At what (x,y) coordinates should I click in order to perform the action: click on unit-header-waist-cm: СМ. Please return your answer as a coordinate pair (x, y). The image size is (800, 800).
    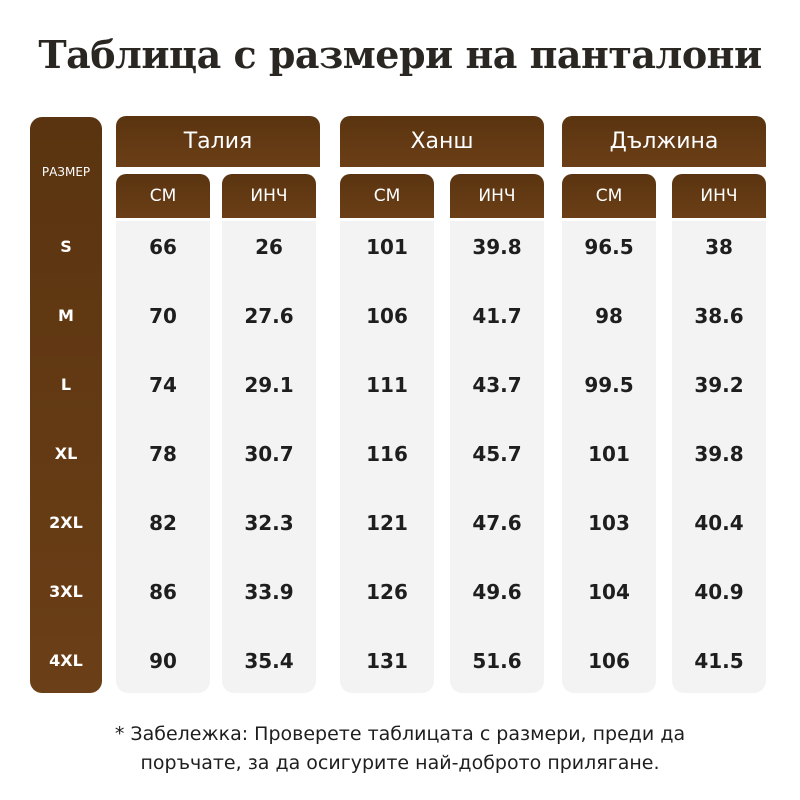
    Looking at the image, I should click on (163, 196).